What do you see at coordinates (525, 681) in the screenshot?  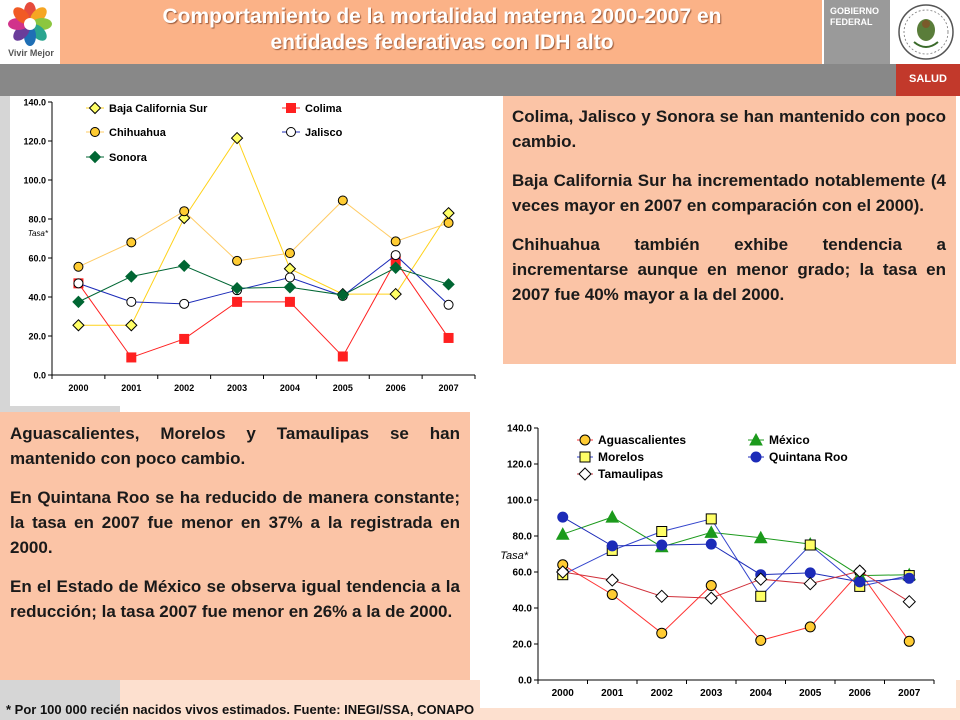 I see `chart2-y-tick-label: 0.0` at bounding box center [525, 681].